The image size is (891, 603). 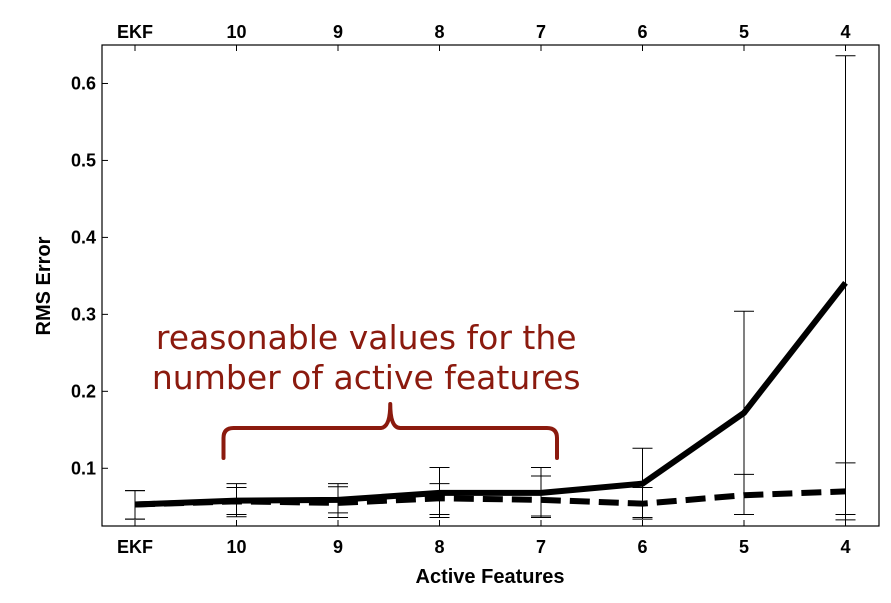 I want to click on x-tick-label: 5, so click(x=744, y=547).